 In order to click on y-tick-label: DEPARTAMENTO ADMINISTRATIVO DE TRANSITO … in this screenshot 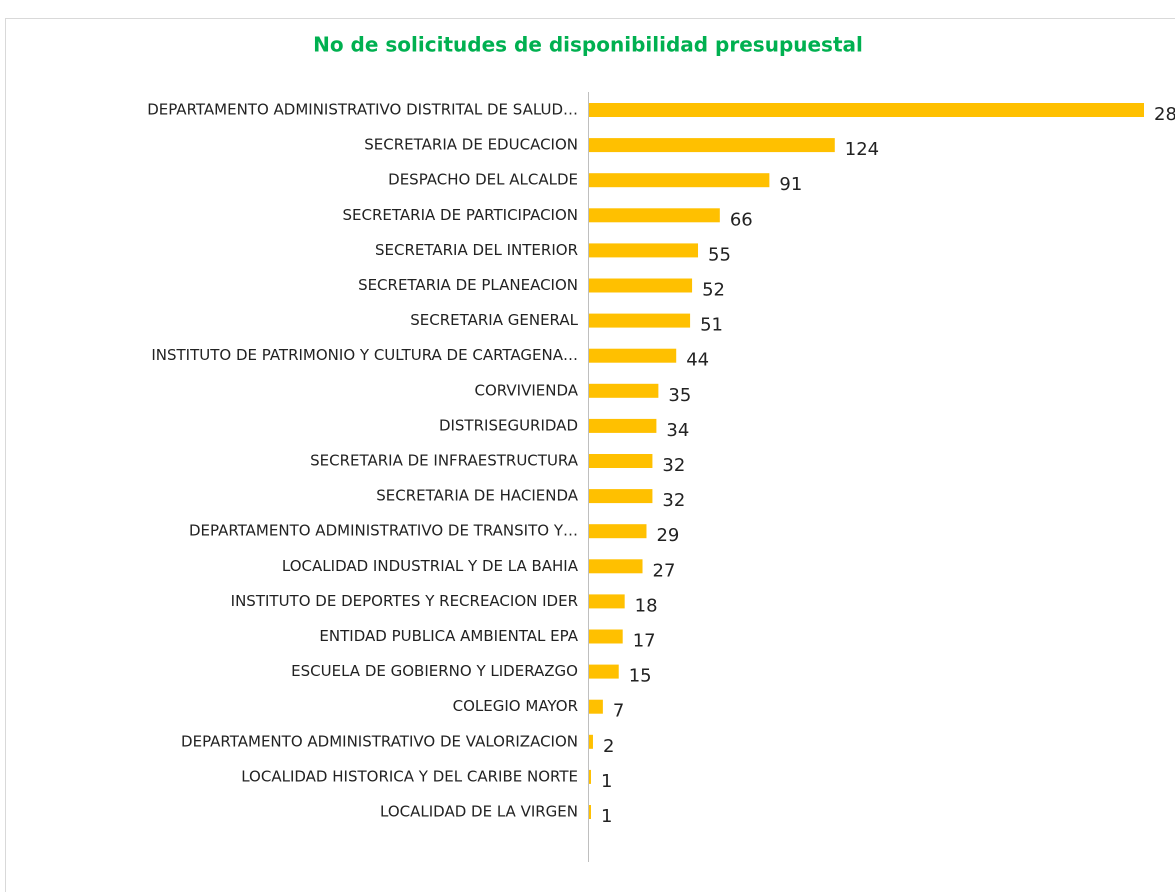, I will do `click(383, 531)`.